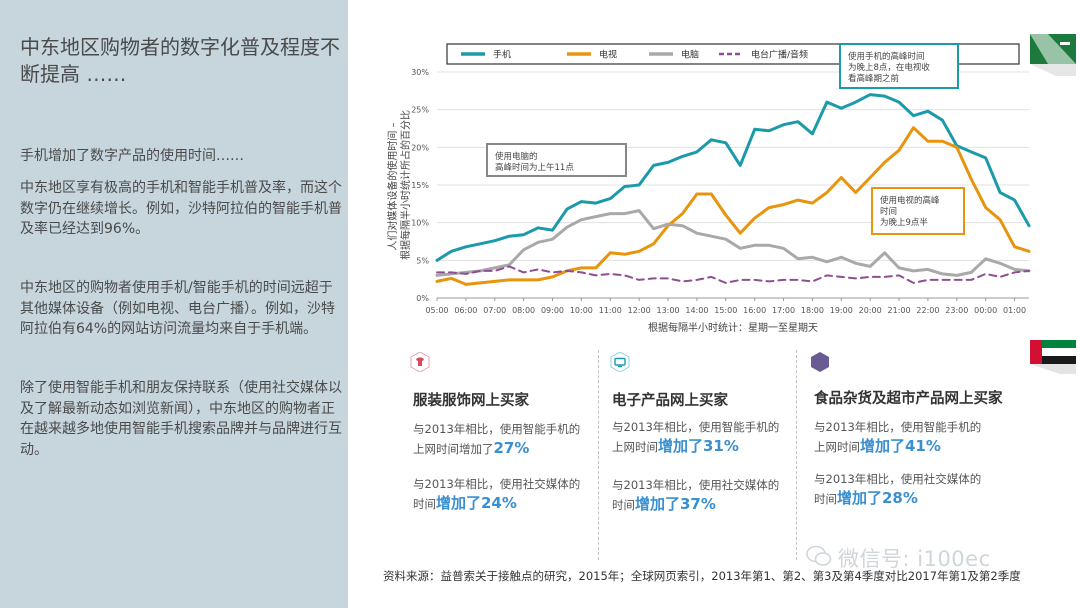 This screenshot has height=608, width=1080. What do you see at coordinates (927, 310) in the screenshot?
I see `x-tick-label: 22:00` at bounding box center [927, 310].